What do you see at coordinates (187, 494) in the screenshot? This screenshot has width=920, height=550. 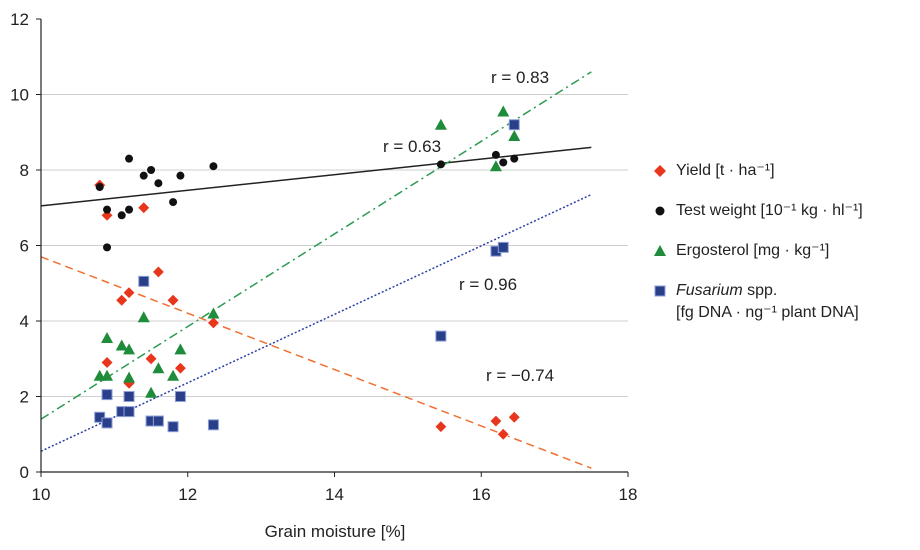 I see `x-tick-label-12: 12` at bounding box center [187, 494].